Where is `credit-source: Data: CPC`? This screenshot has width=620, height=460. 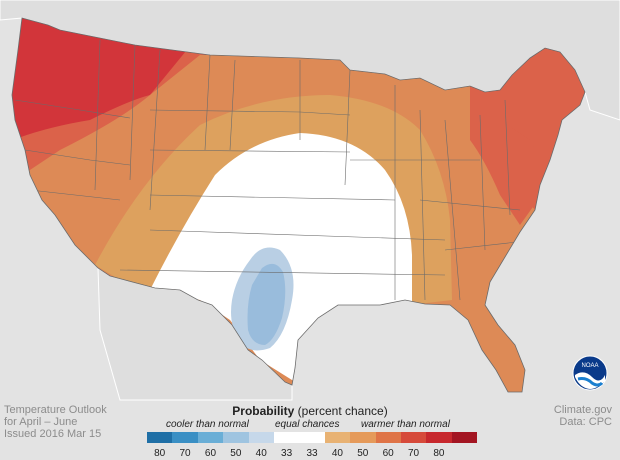
credit-source: Data: CPC is located at coordinates (585, 422).